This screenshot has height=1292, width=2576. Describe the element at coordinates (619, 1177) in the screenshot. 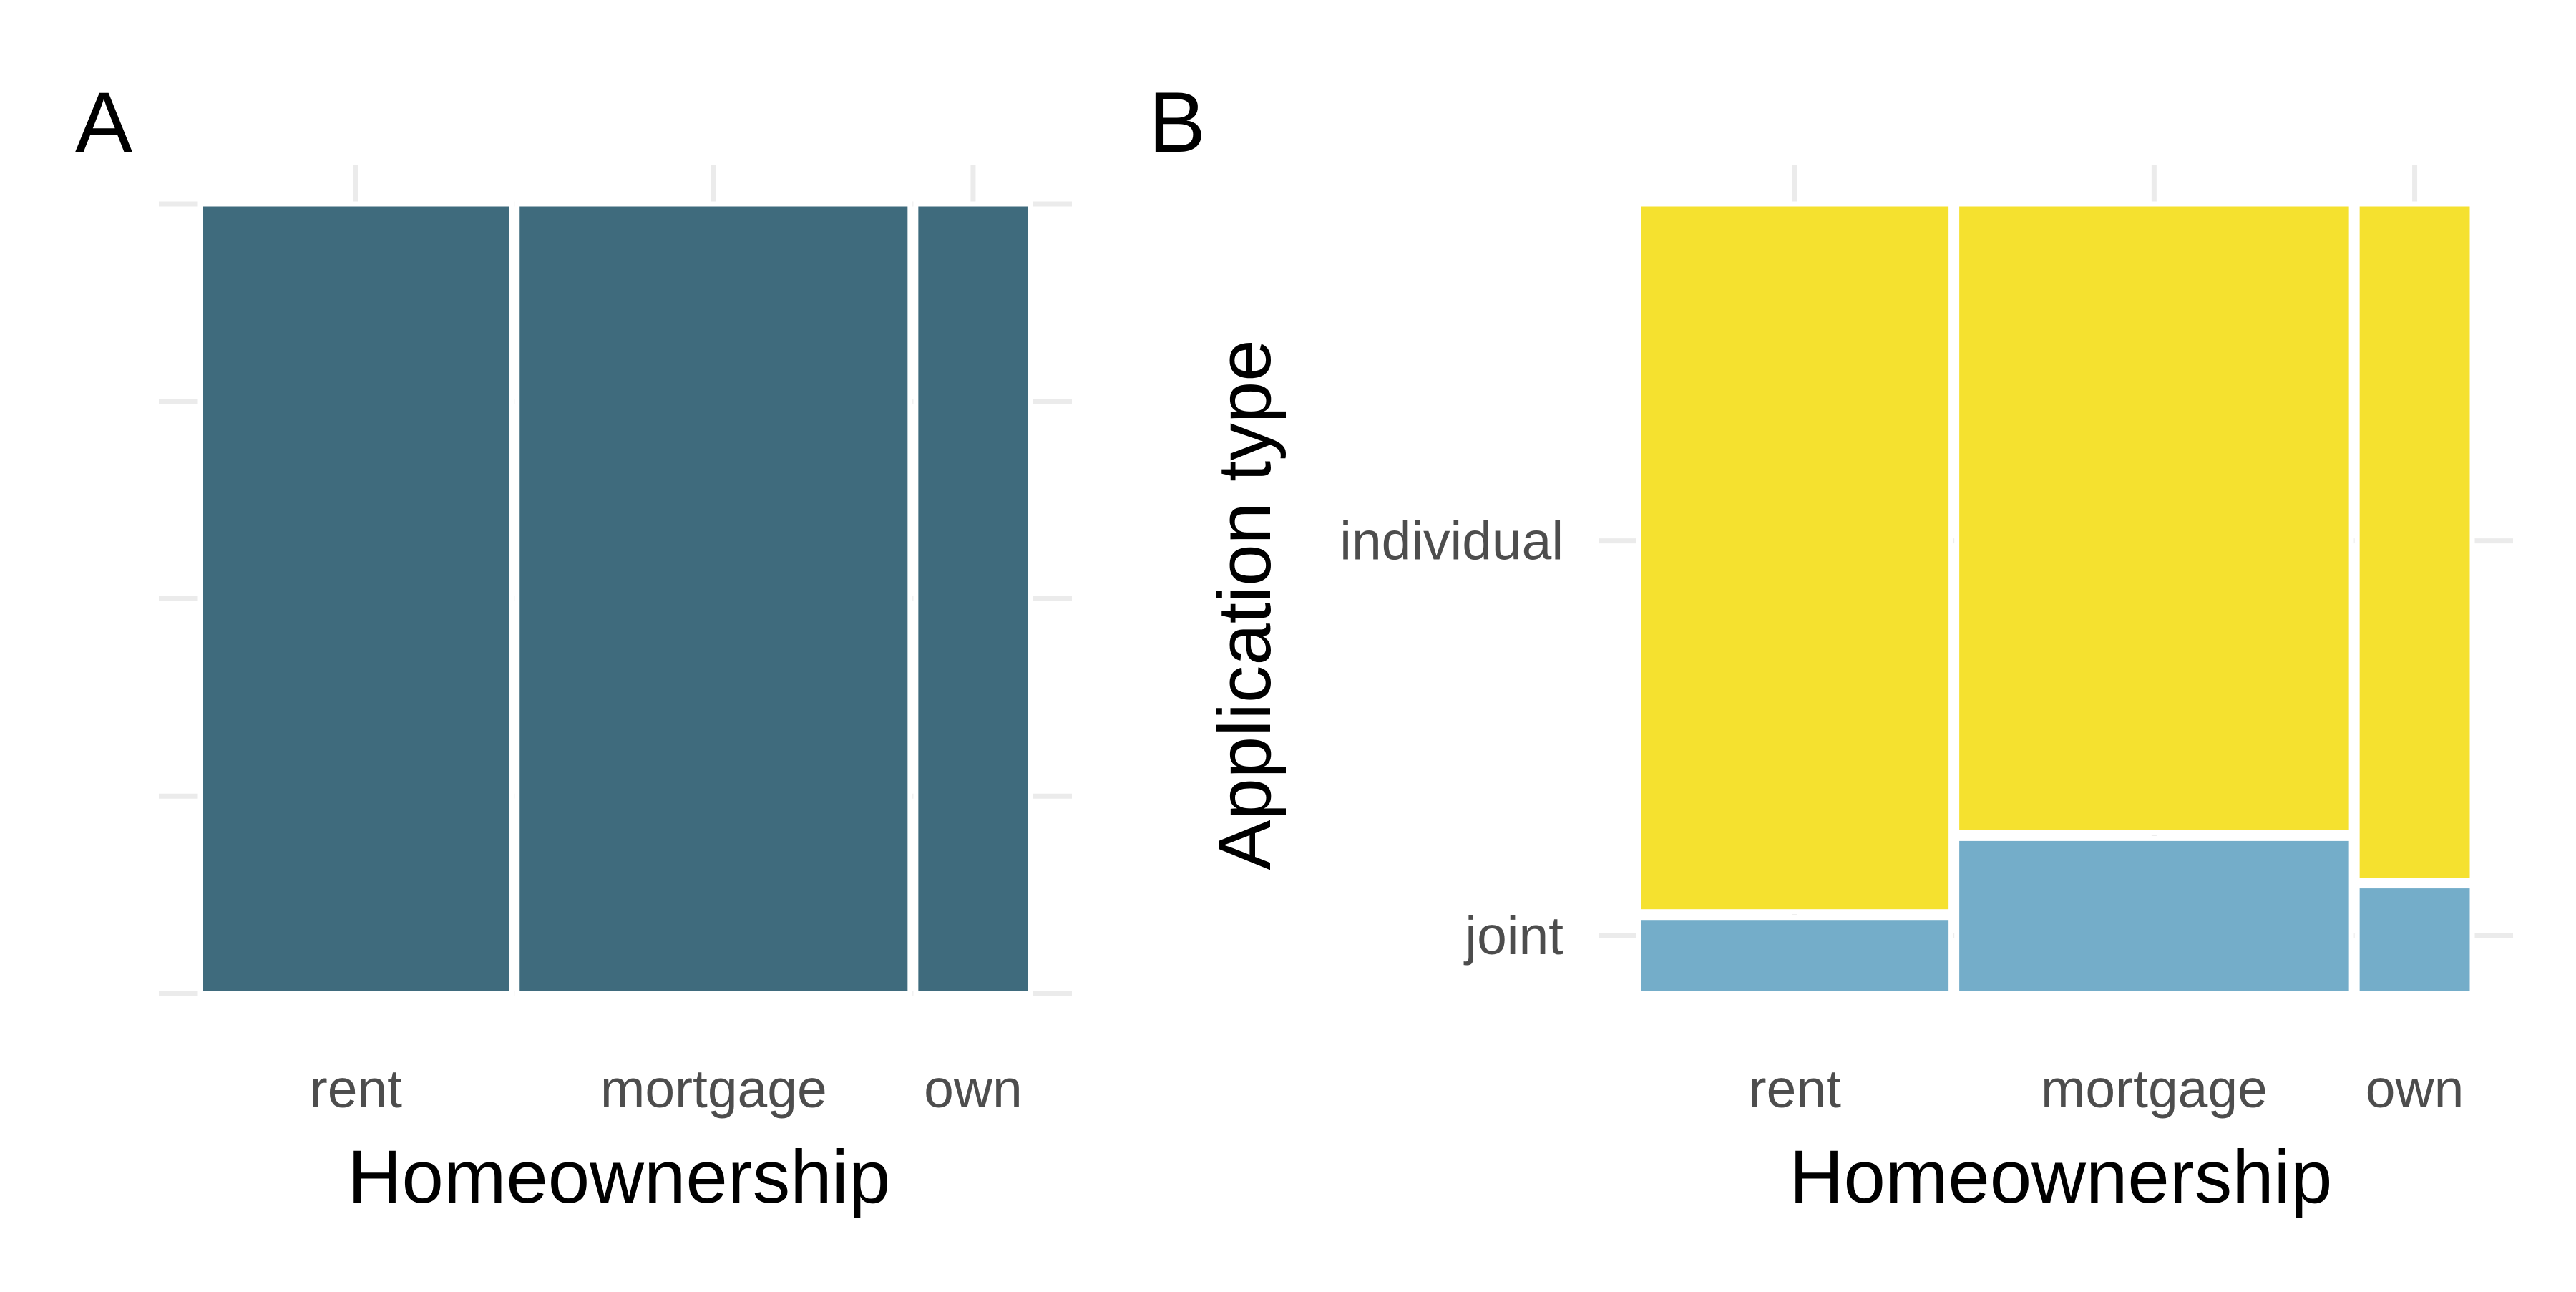

I see `panel-a-x-axis-title: Homeownership` at that location.